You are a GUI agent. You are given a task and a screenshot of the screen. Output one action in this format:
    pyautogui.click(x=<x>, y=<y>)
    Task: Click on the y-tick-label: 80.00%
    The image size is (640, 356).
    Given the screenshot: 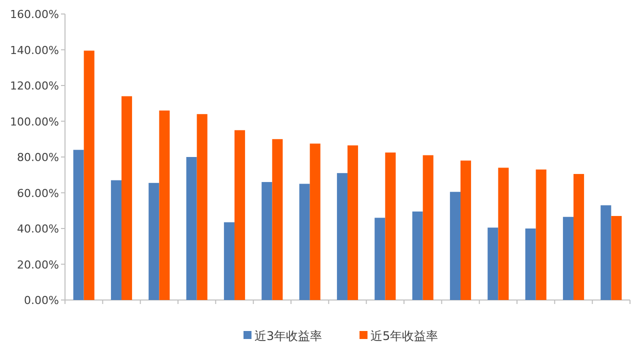 What is the action you would take?
    pyautogui.click(x=38, y=157)
    